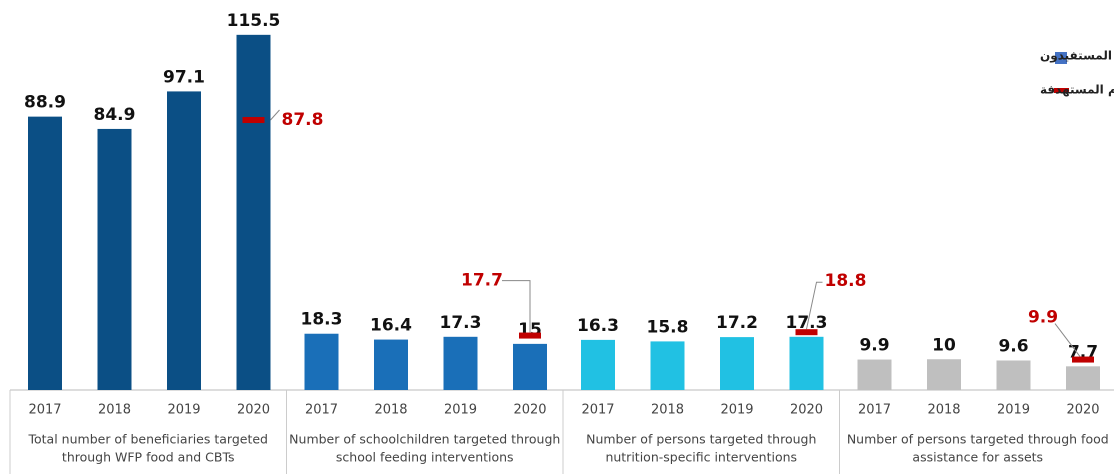  I want to click on group-label: nutrition-specific interventions, so click(701, 457).